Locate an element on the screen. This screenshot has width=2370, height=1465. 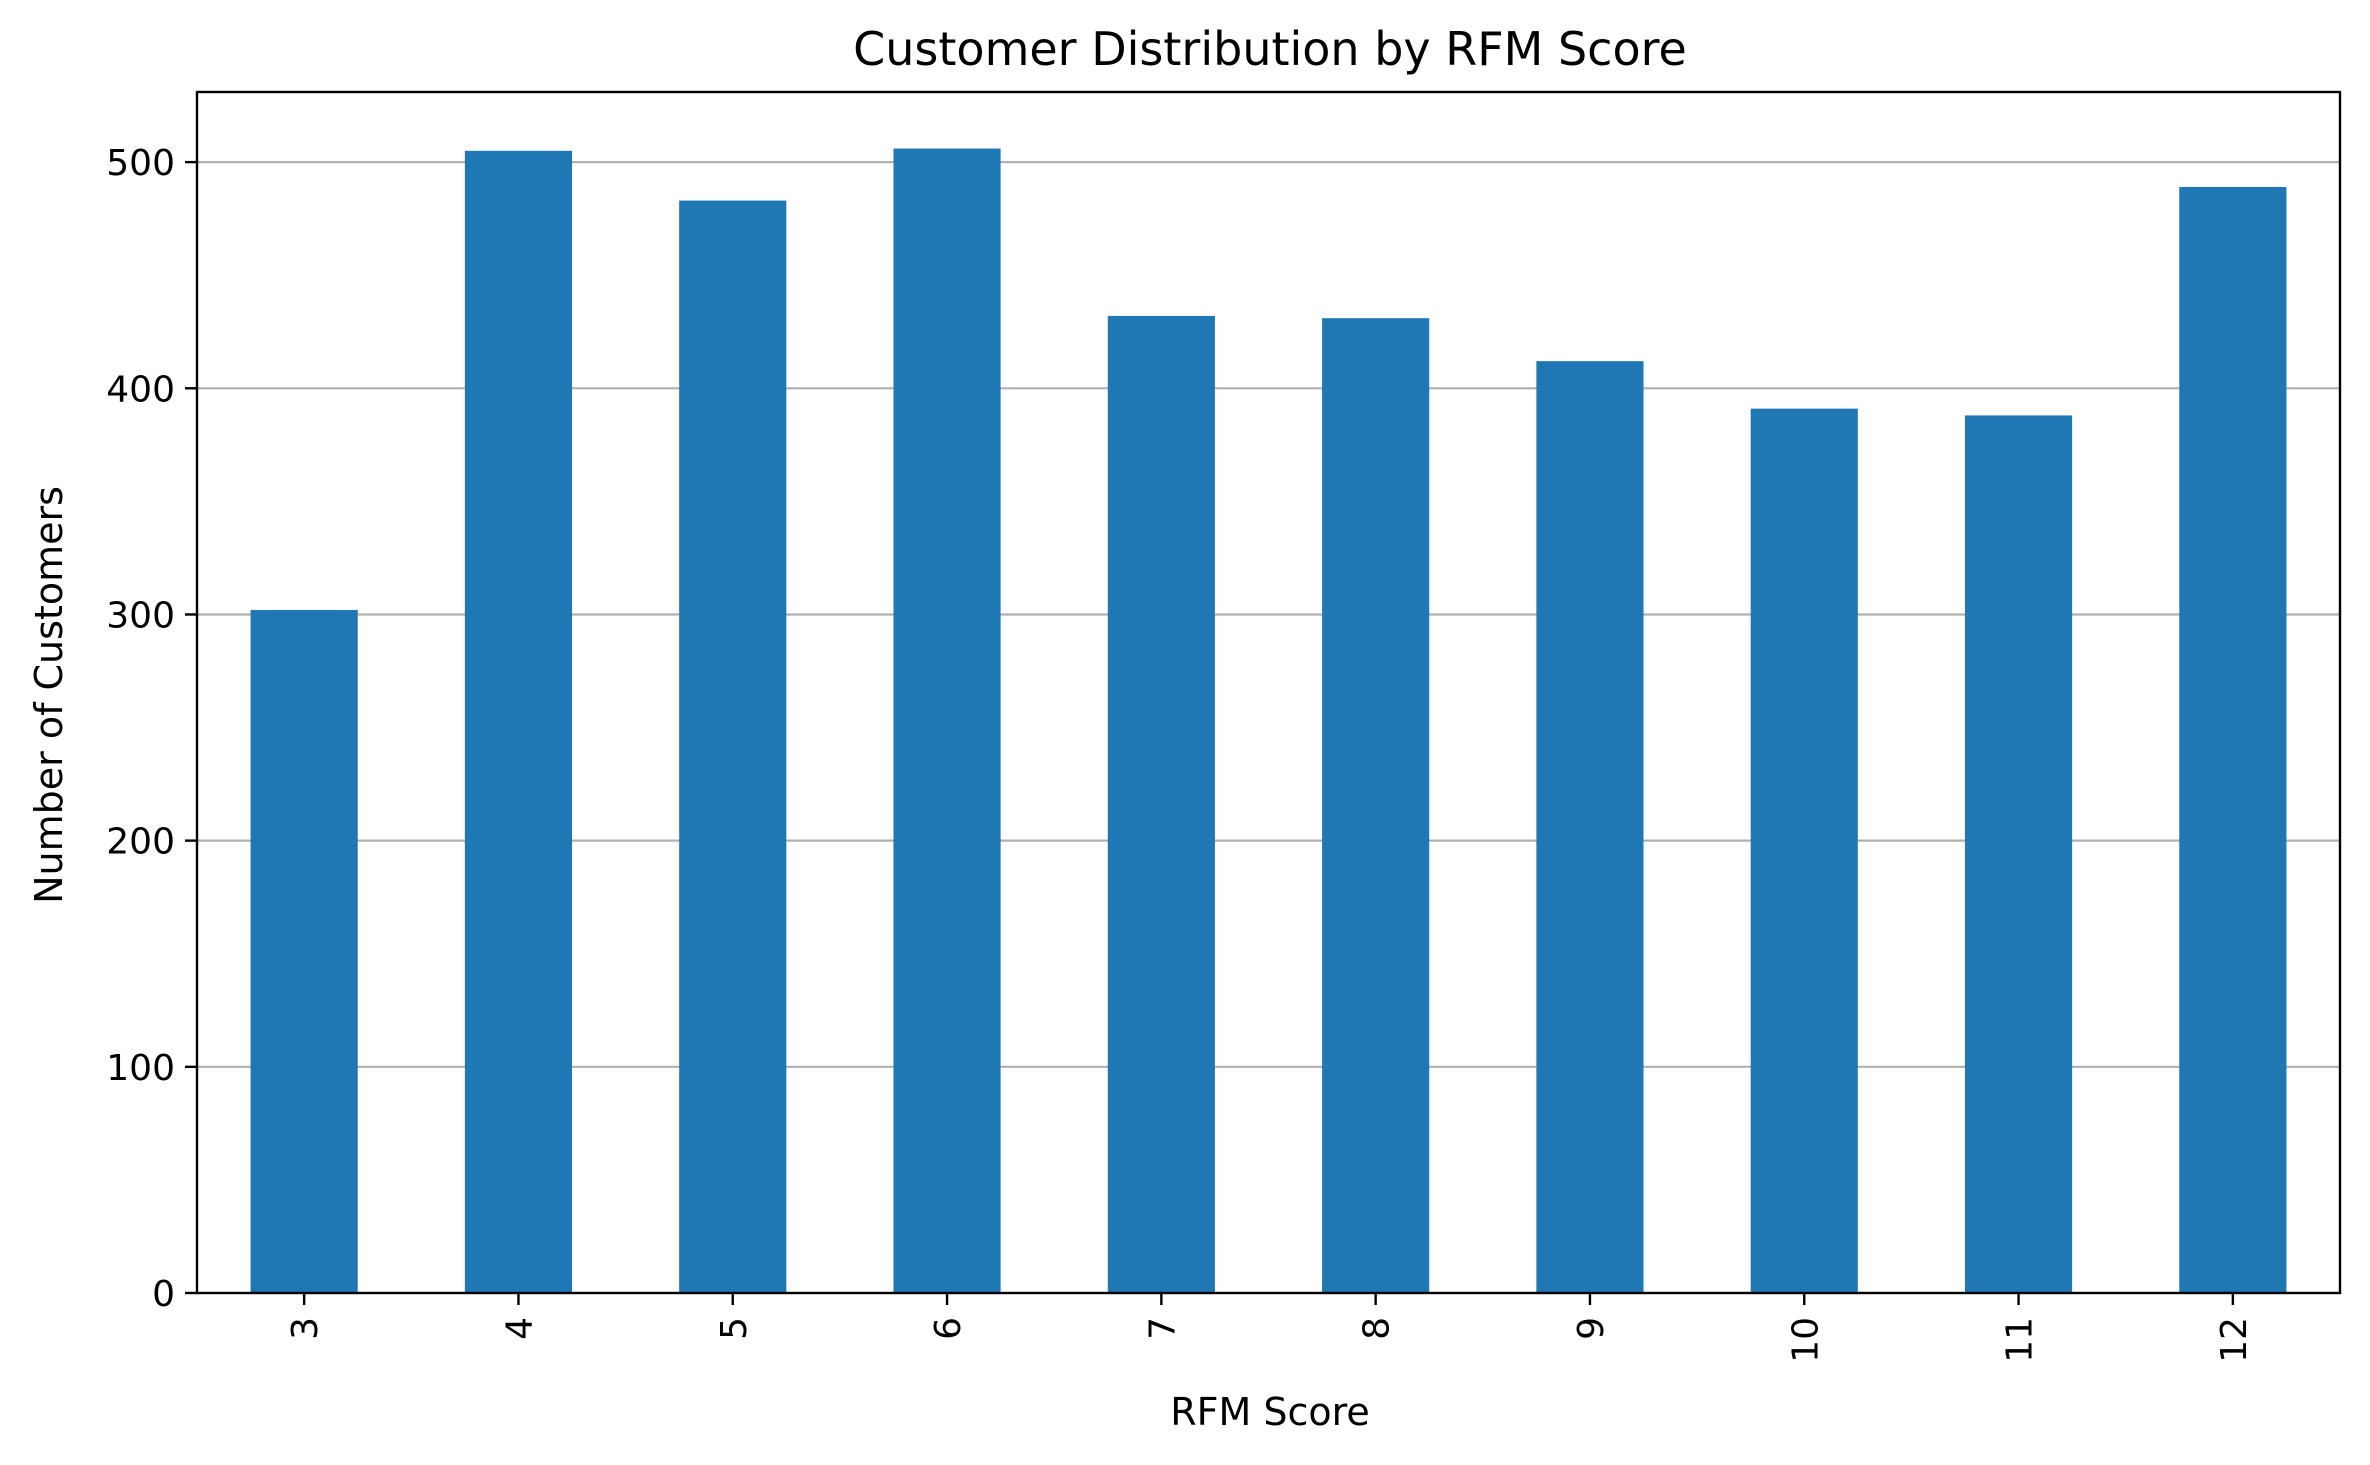
y-tick-label: 0 is located at coordinates (163, 1294).